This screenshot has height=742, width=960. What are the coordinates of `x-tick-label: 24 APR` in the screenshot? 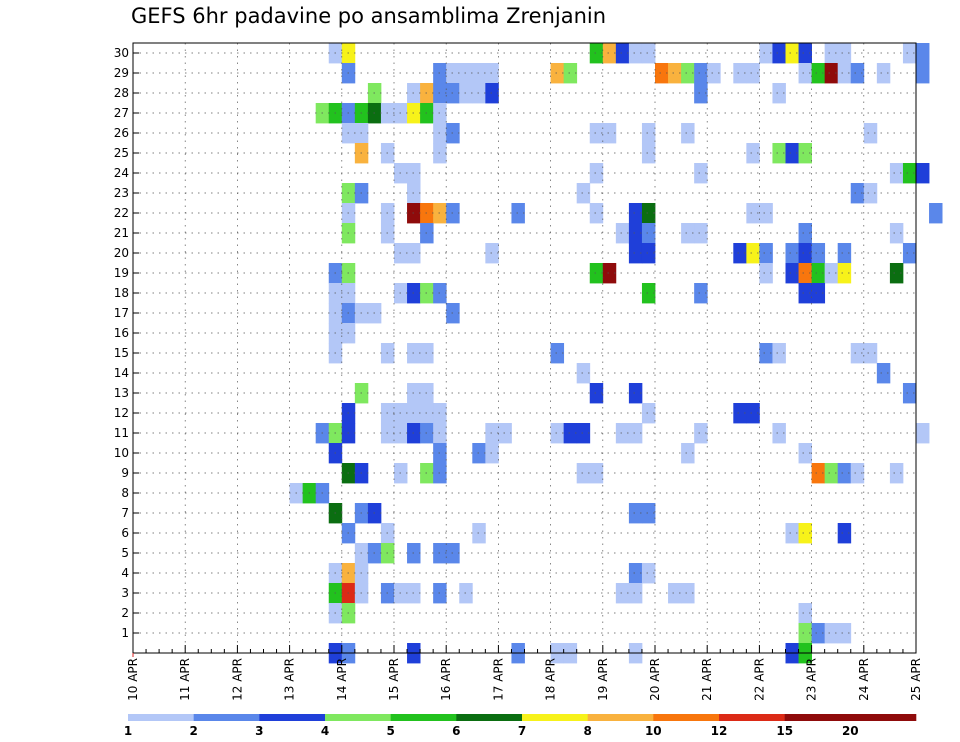 It's located at (864, 679).